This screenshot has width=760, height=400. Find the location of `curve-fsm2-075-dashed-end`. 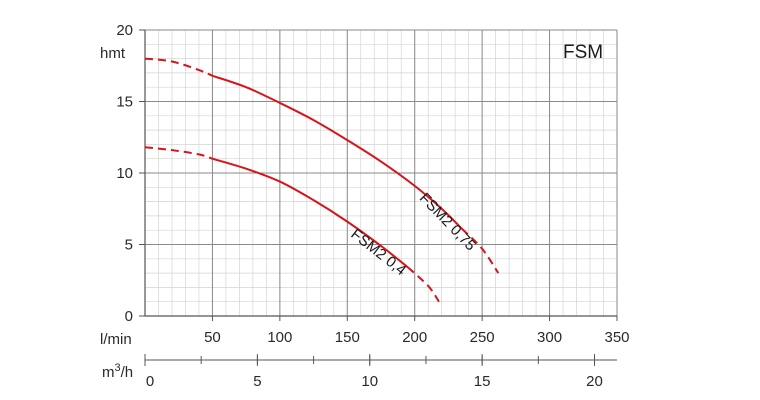

curve-fsm2-075-dashed-end is located at coordinates (480, 251).